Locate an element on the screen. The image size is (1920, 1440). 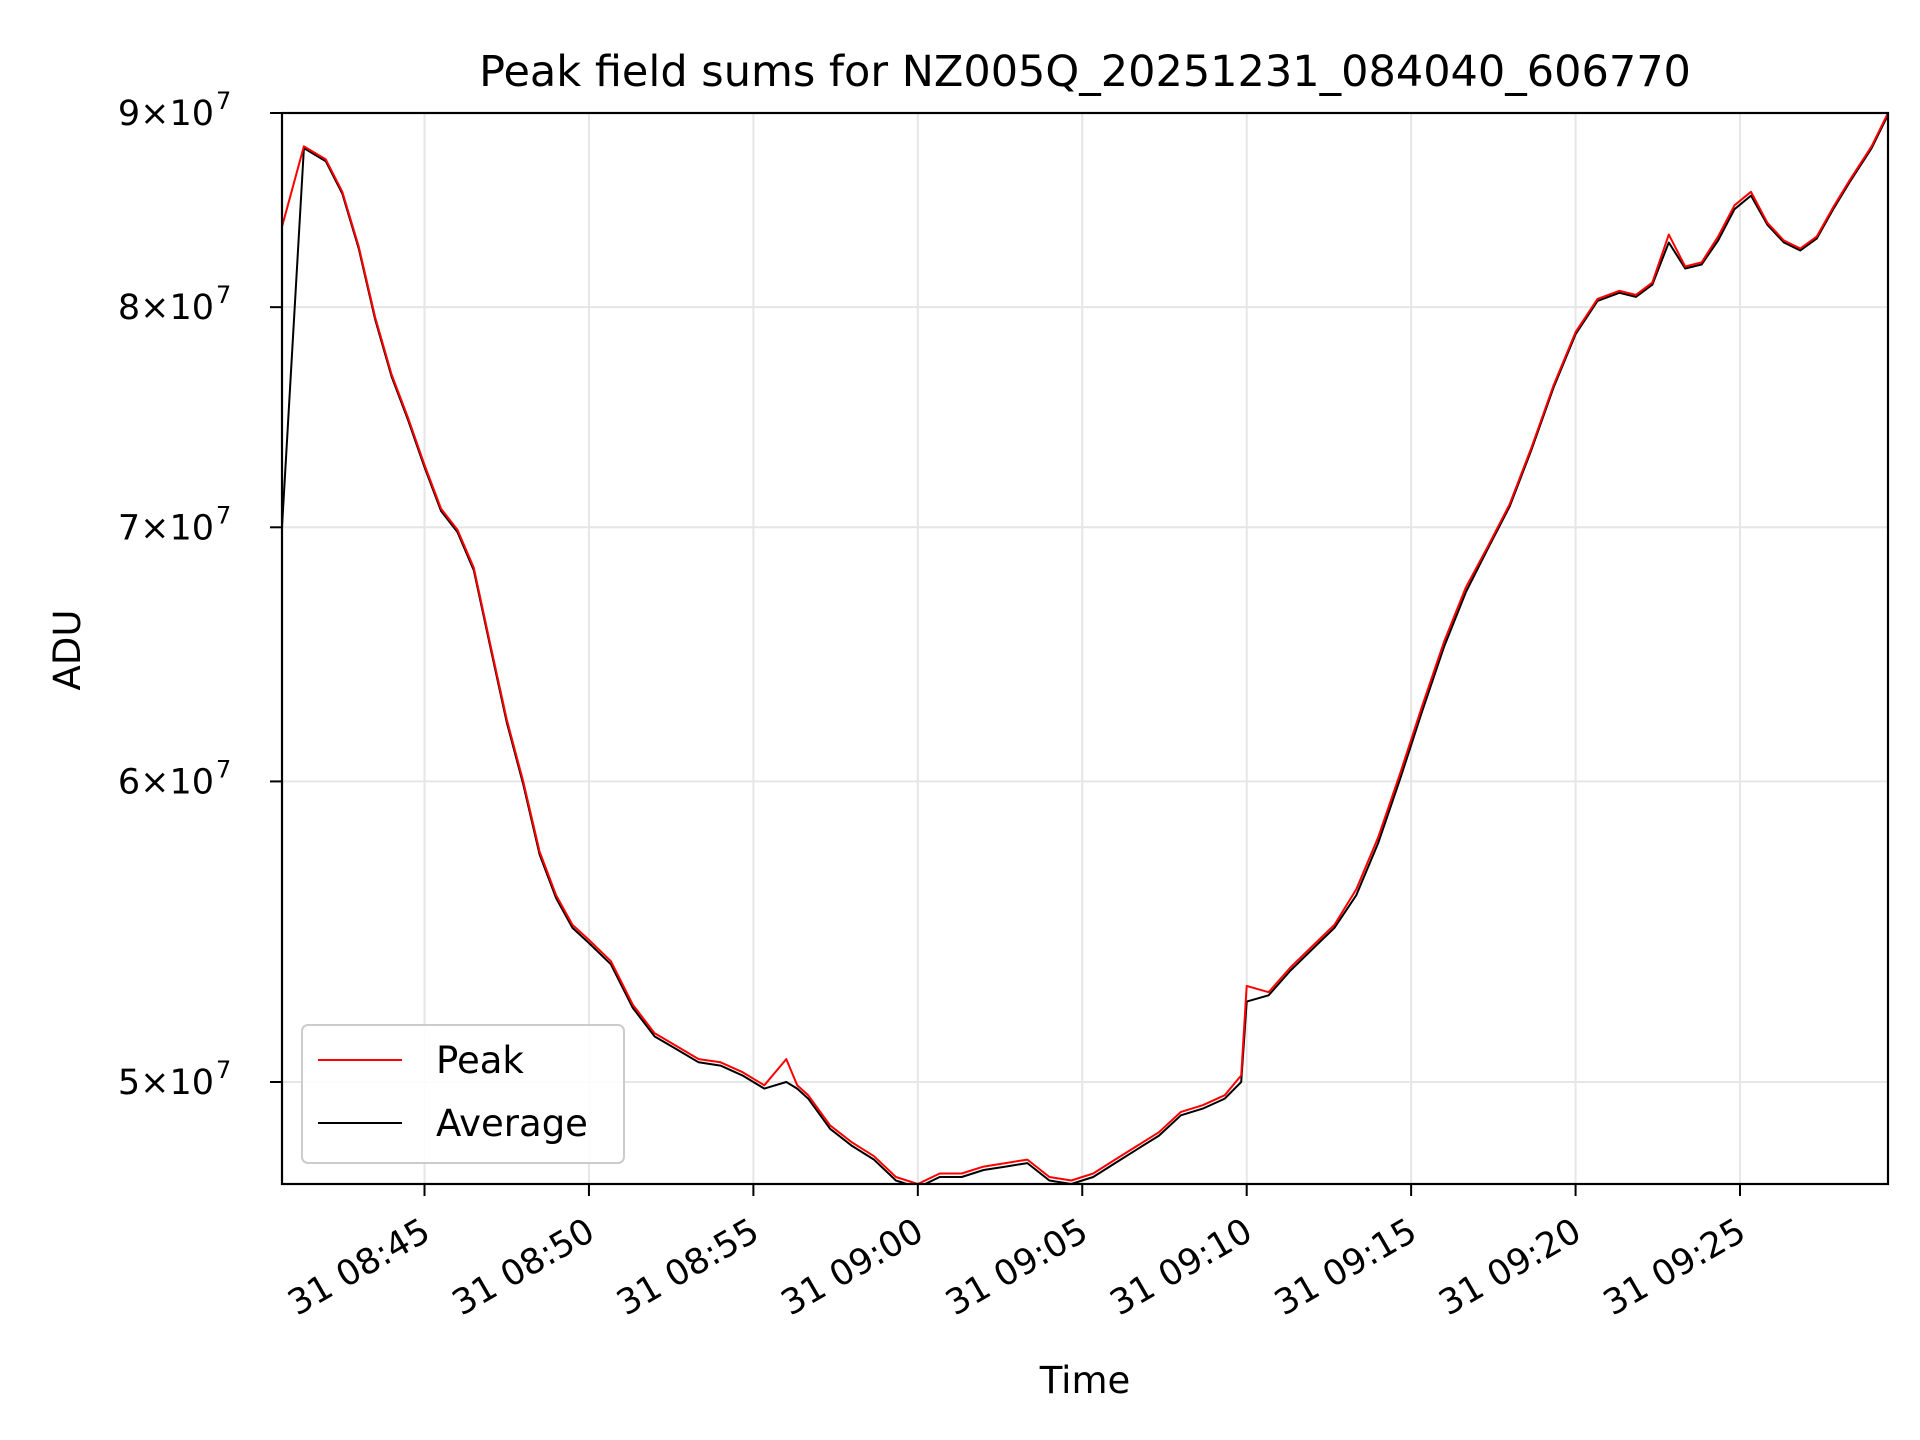
y-tick-mantissa: 9×10 is located at coordinates (166, 114).